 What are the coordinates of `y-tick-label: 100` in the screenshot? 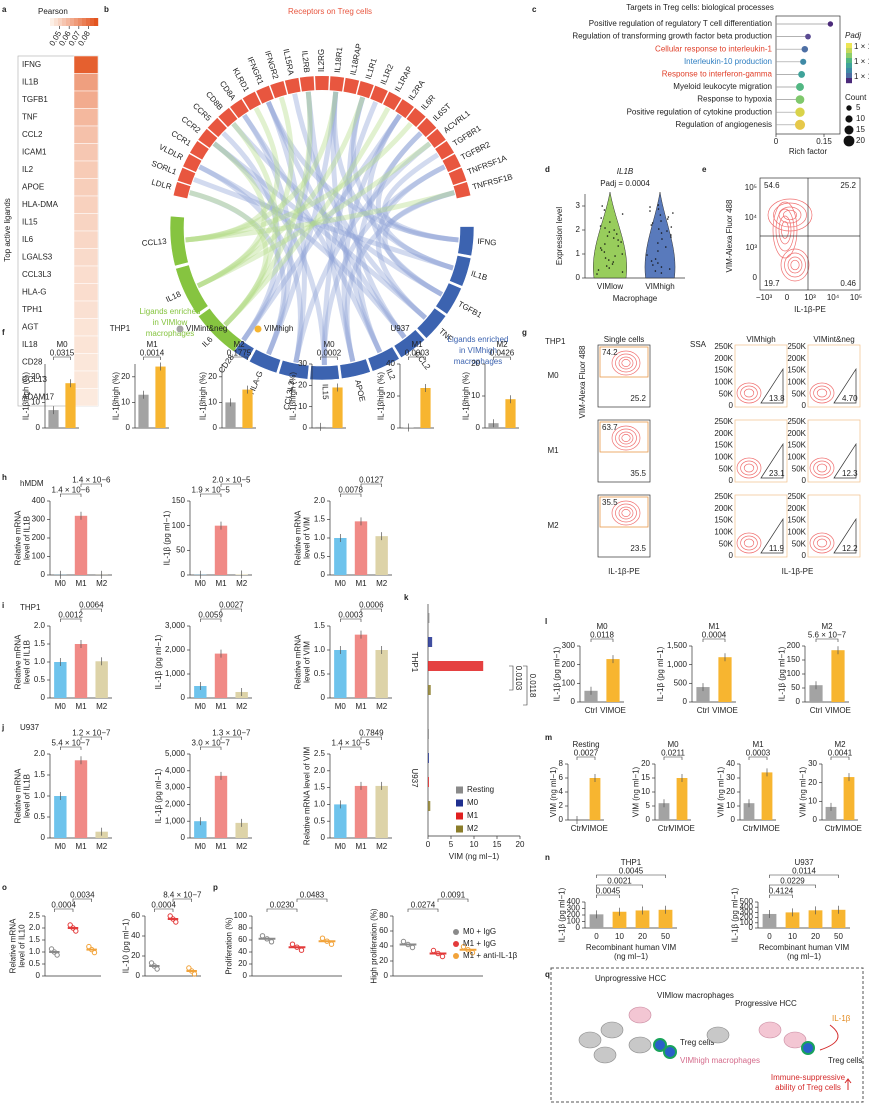 It's located at (569, 682).